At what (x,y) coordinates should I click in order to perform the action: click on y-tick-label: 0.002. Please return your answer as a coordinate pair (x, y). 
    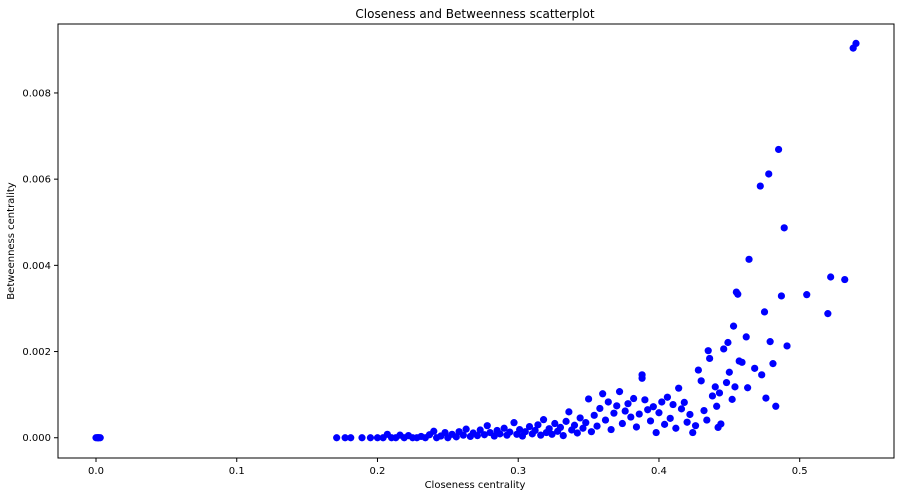
    Looking at the image, I should click on (36, 352).